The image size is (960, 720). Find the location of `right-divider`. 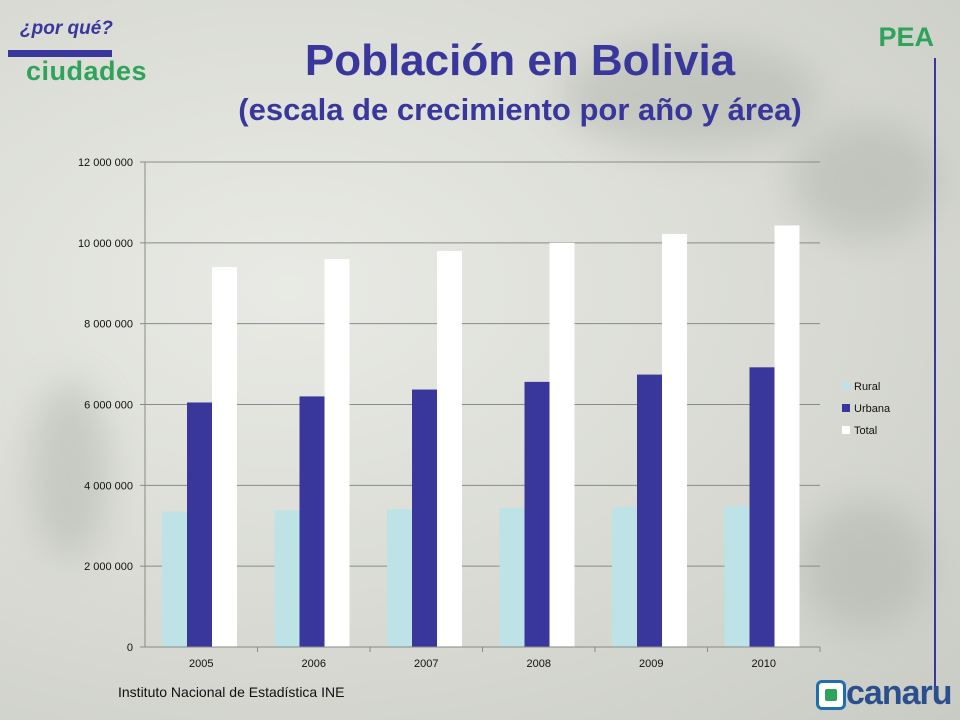

right-divider is located at coordinates (935, 379).